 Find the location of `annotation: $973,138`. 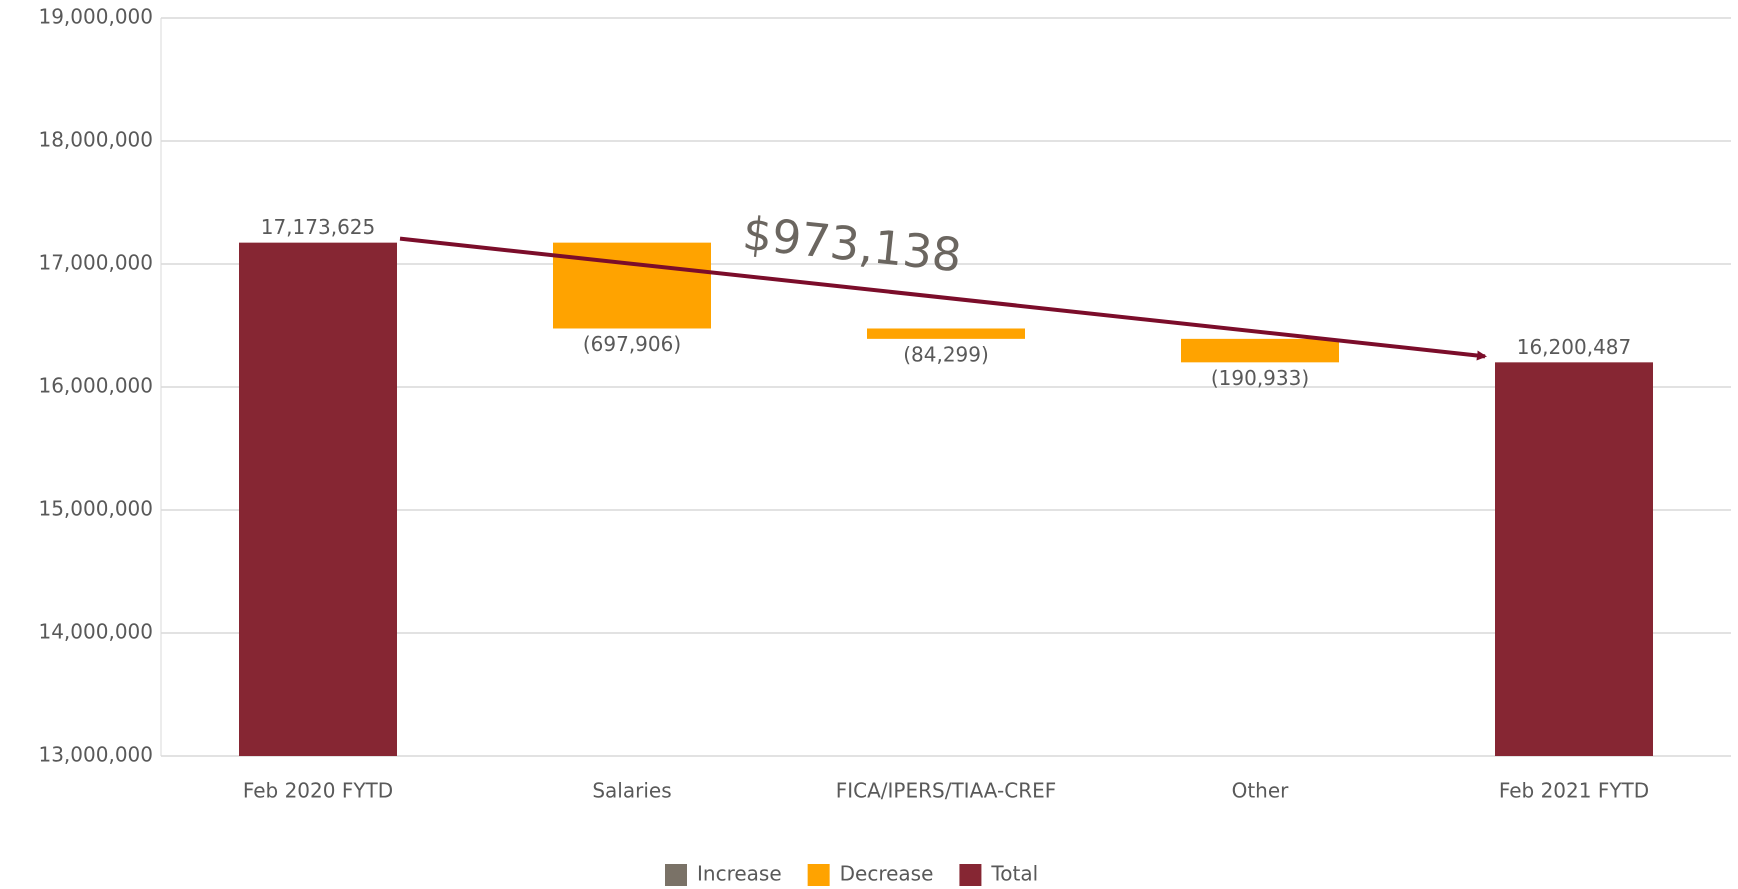

annotation: $973,138 is located at coordinates (852, 244).